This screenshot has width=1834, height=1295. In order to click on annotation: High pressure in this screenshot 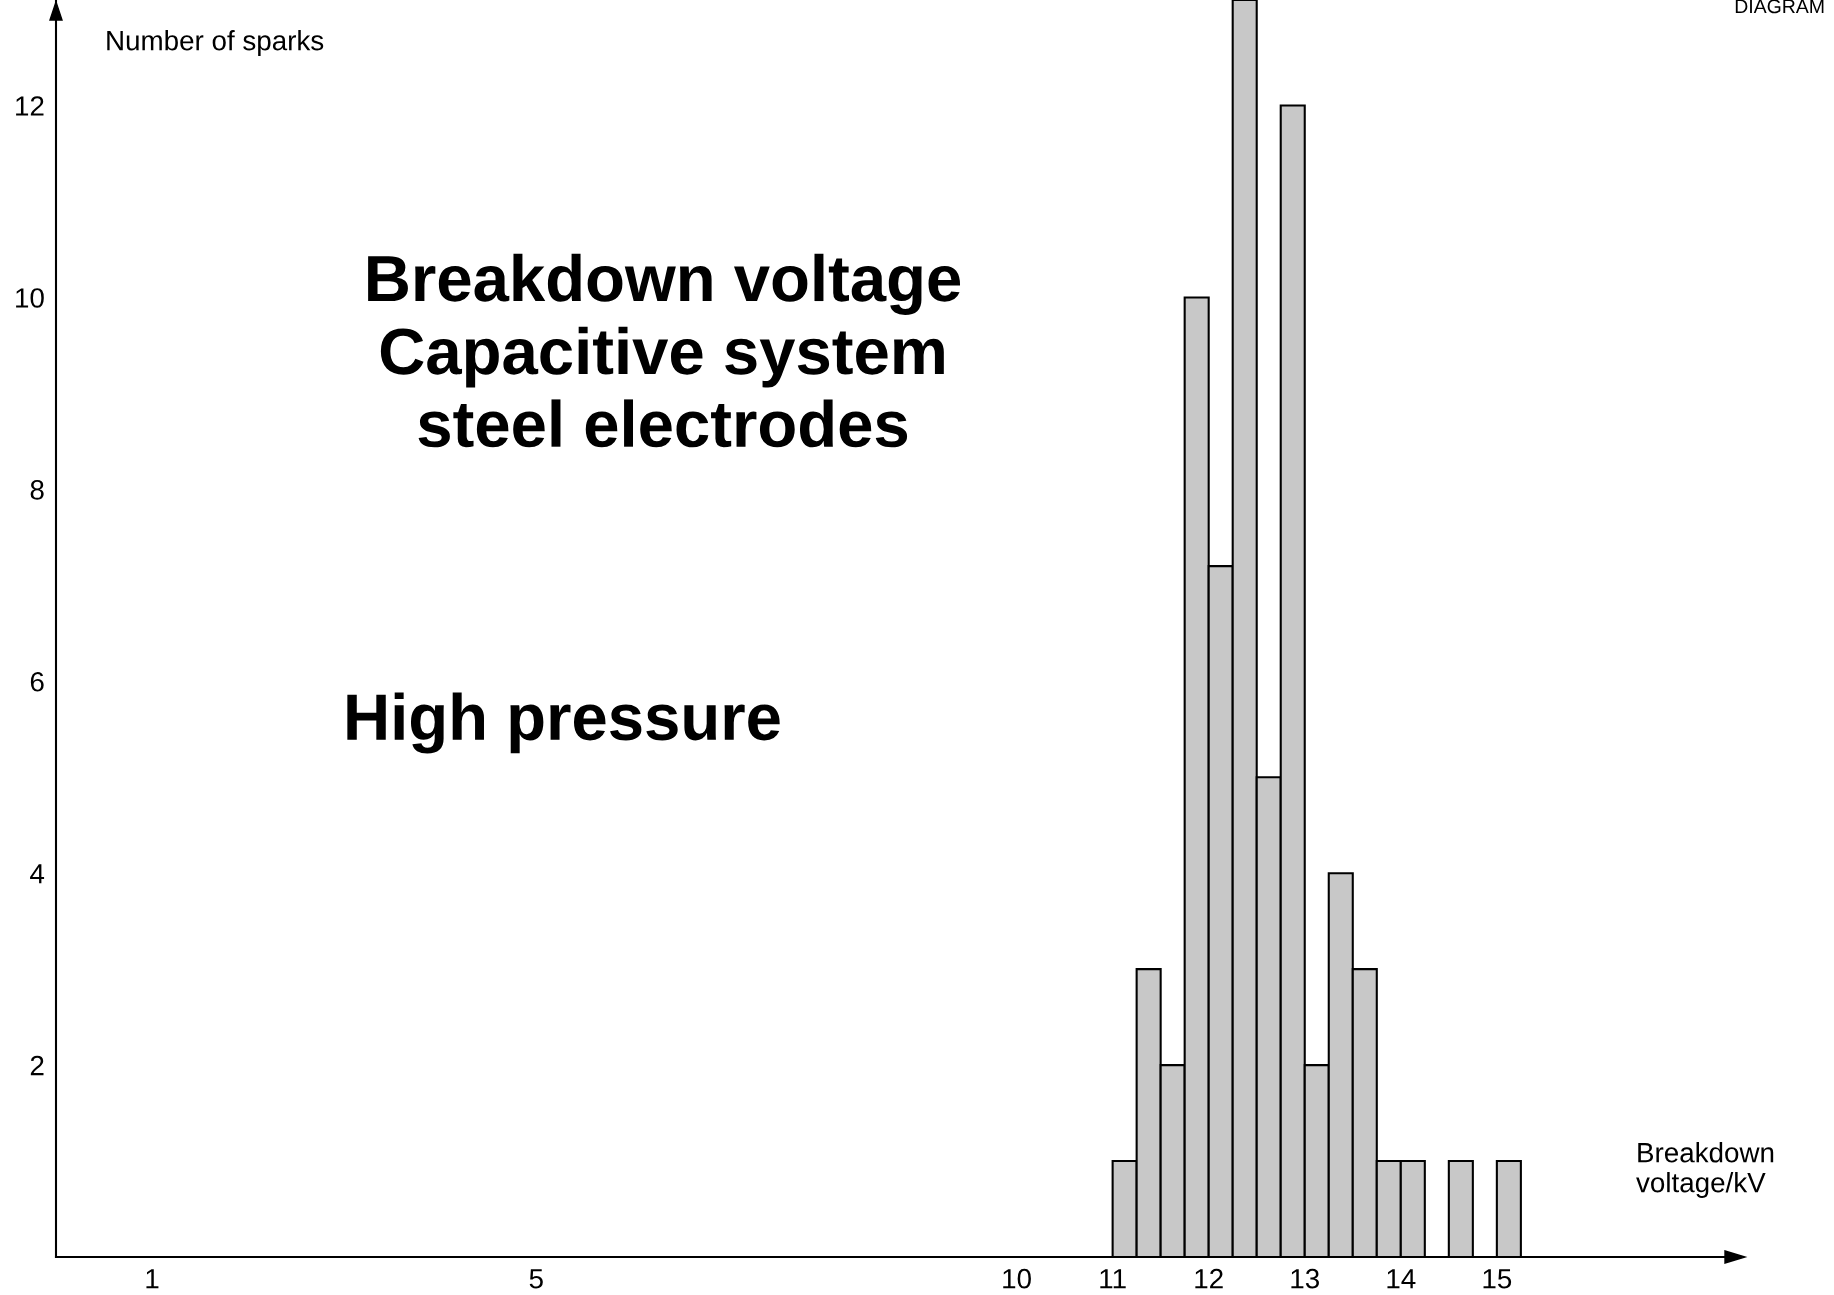, I will do `click(563, 723)`.